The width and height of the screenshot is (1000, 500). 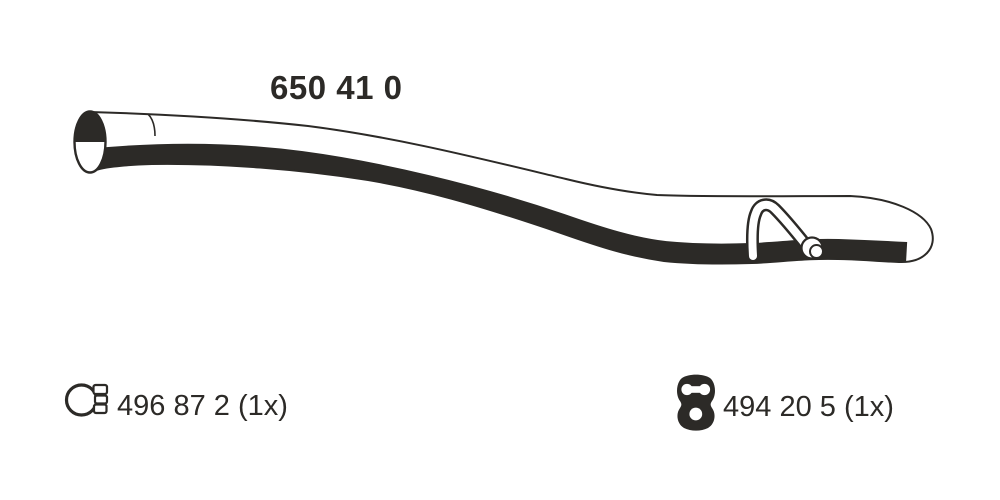 I want to click on inlet-seam-line, so click(x=151, y=125).